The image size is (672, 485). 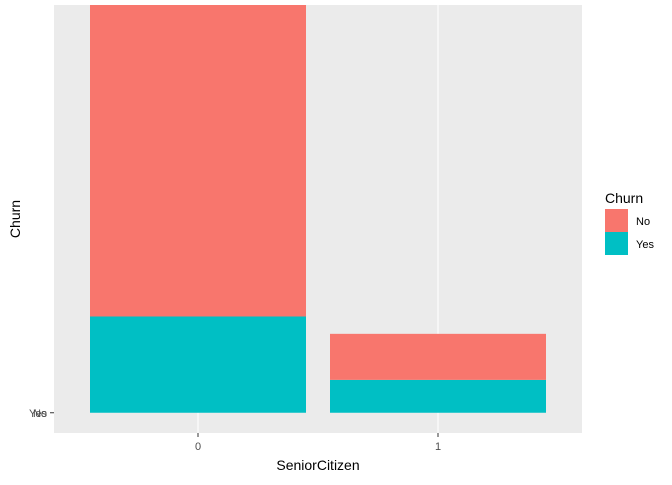 I want to click on y-tick-label-no: No, so click(x=40, y=414).